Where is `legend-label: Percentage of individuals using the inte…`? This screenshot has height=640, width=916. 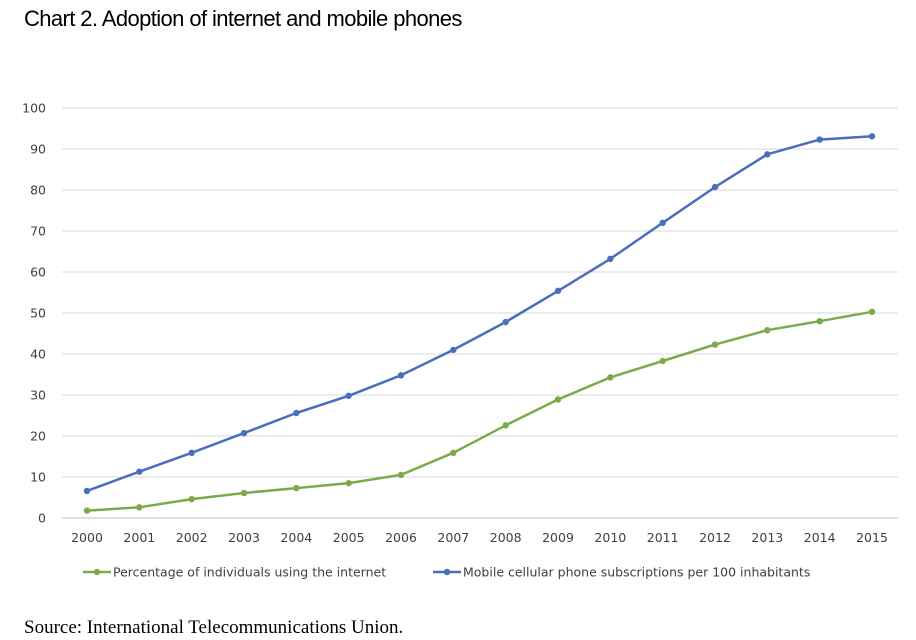 legend-label: Percentage of individuals using the inte… is located at coordinates (249, 572).